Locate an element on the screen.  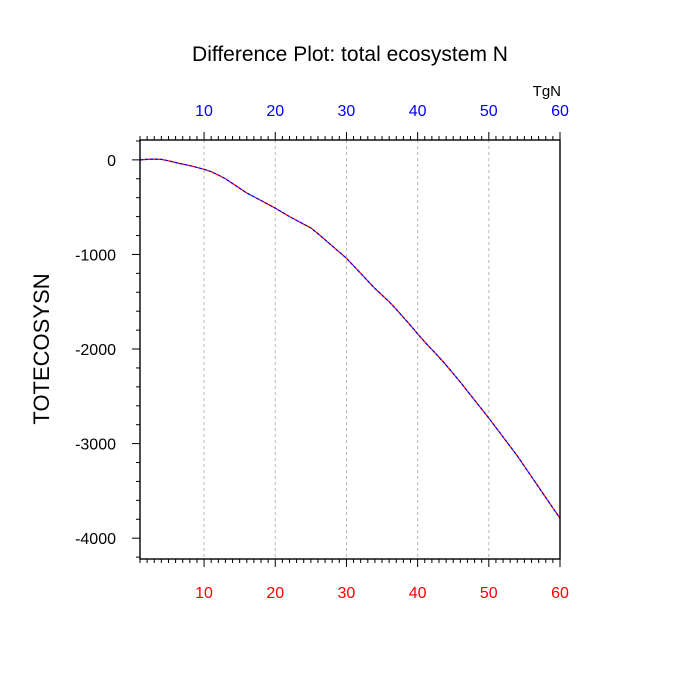
y-axis-label: TOTECOSYSN is located at coordinates (41, 348).